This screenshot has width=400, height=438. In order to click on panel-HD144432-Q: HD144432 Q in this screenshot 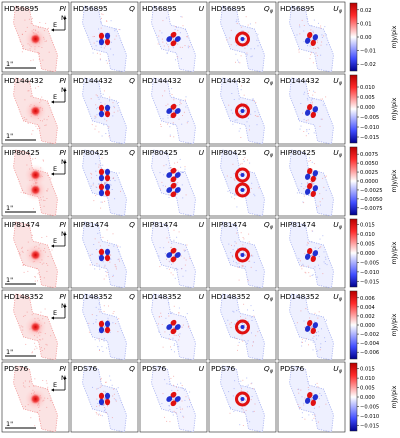, I will do `click(104, 109)`.